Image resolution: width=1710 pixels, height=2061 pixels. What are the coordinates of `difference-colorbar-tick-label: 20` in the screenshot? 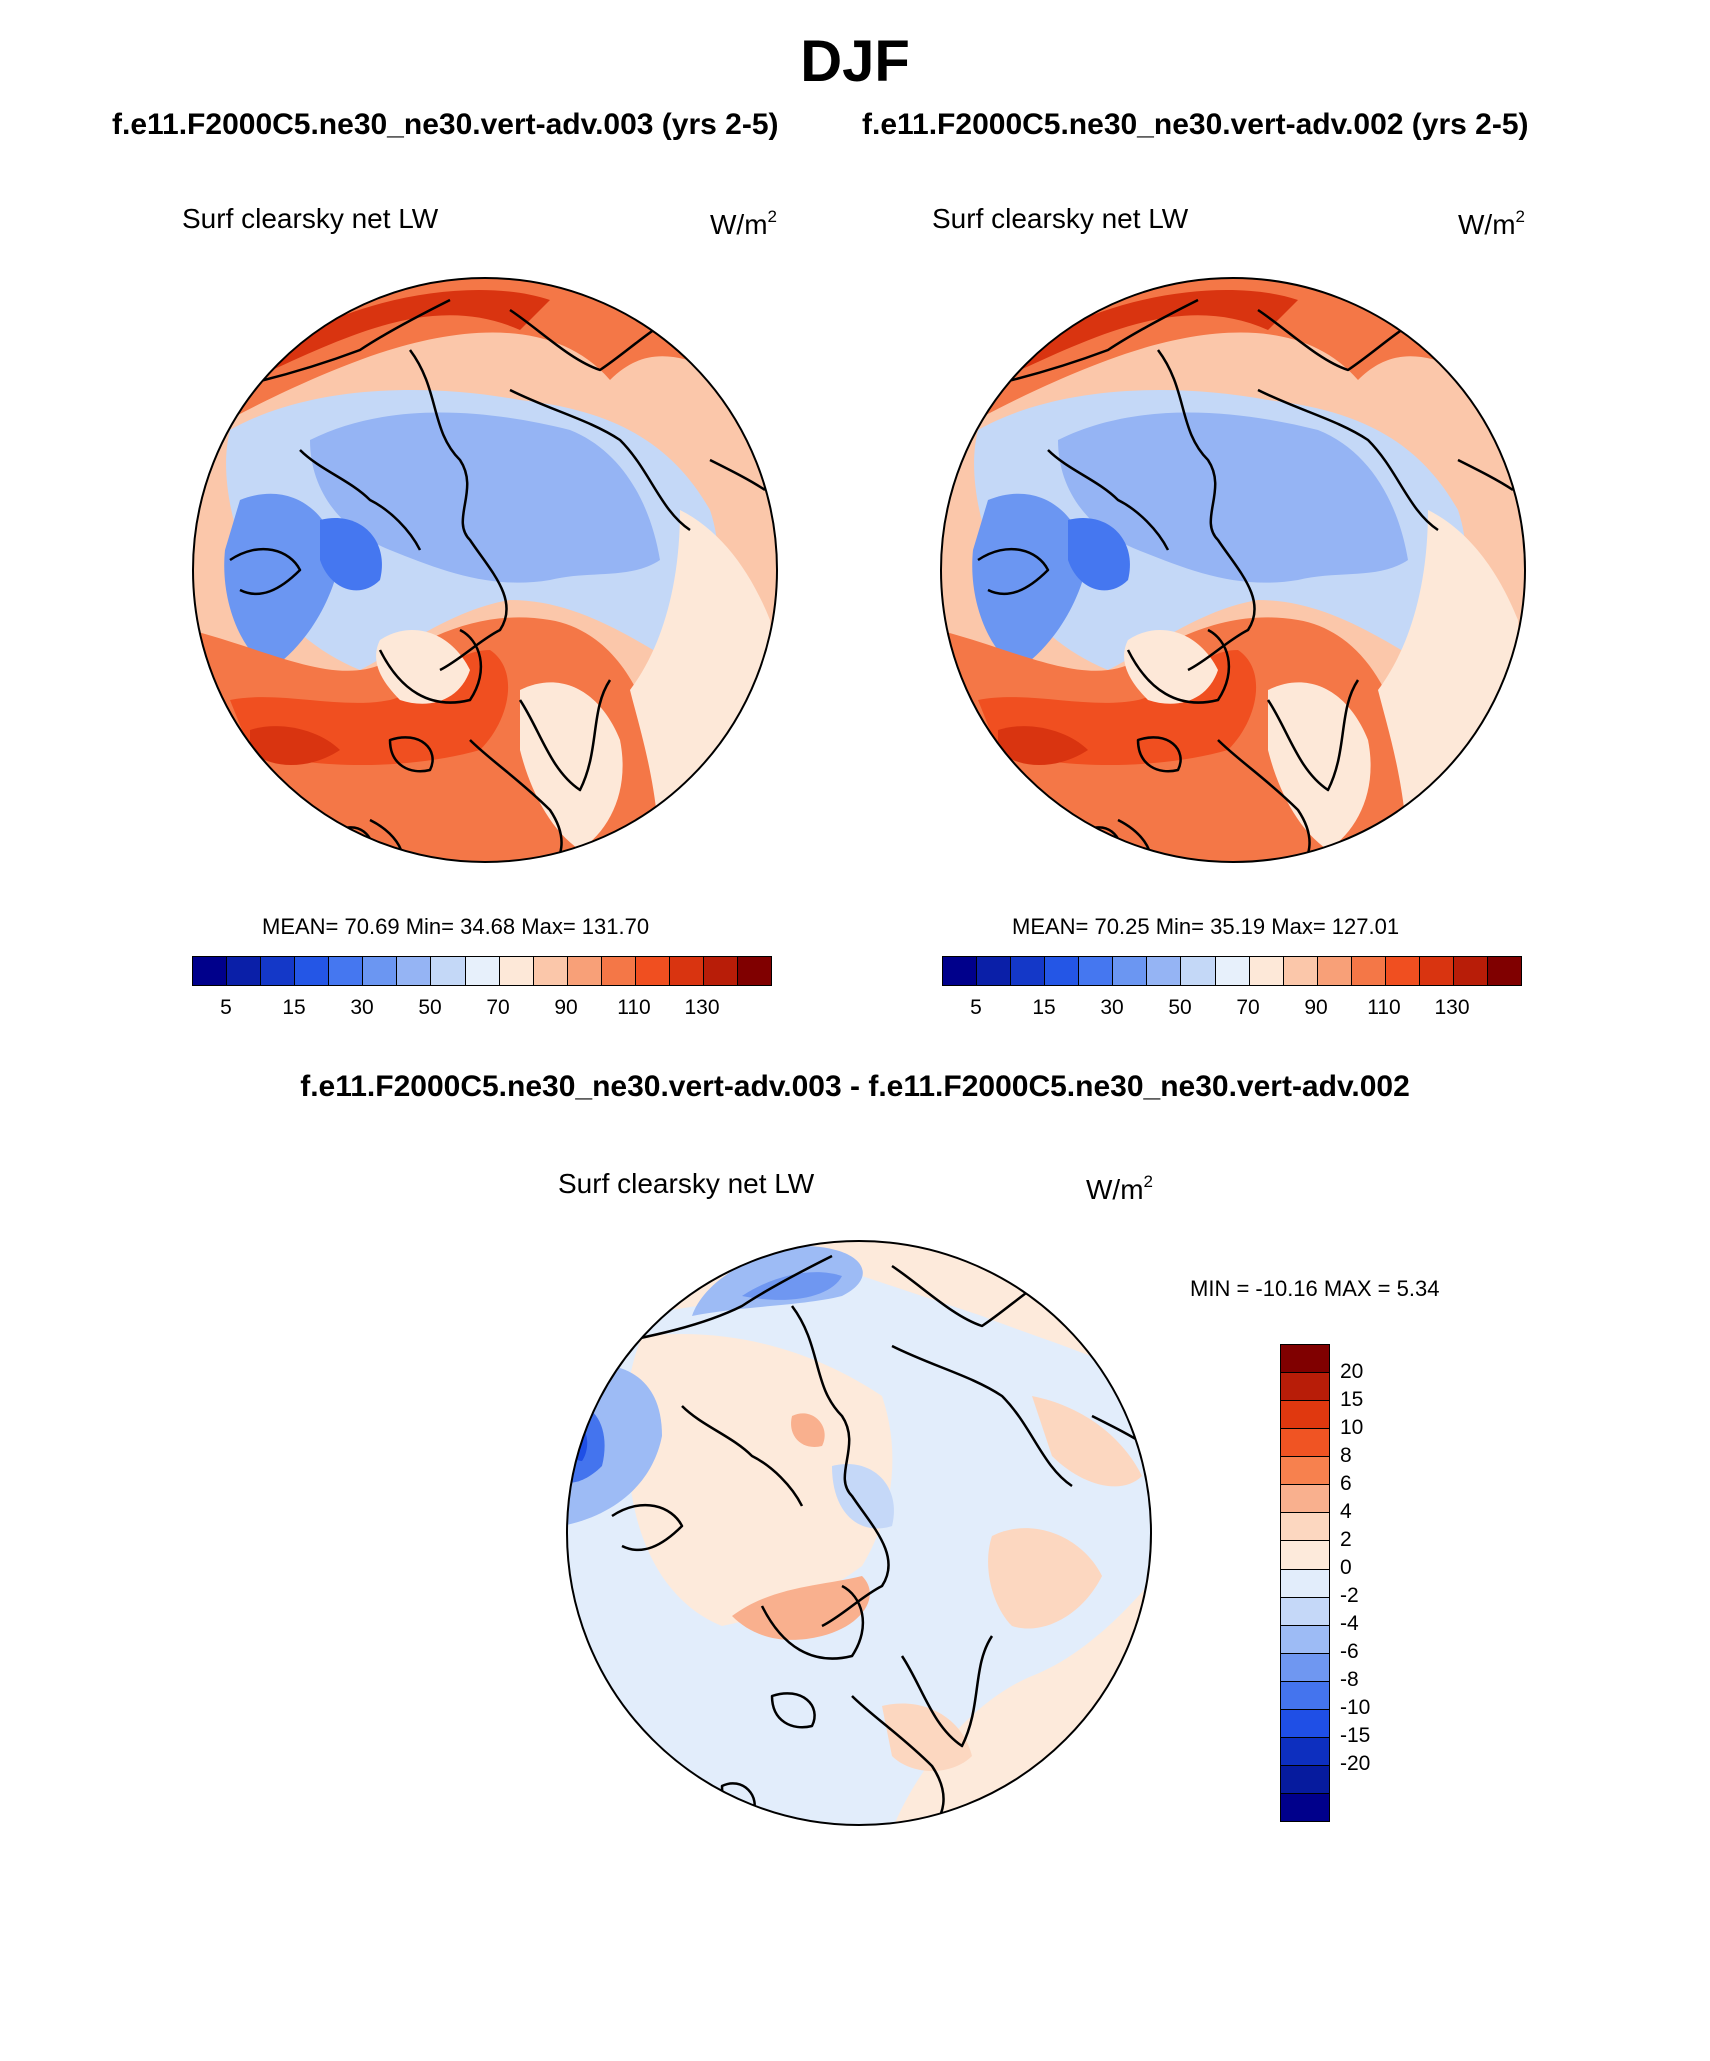 It's located at (1352, 1371).